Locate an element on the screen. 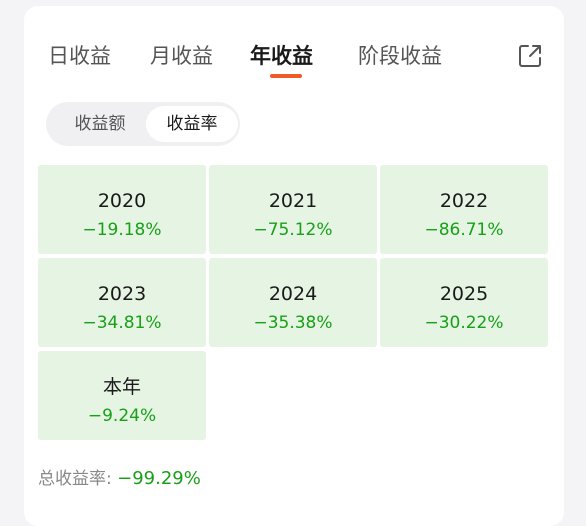 The image size is (586, 526). active-tab-indicator is located at coordinates (286, 76).